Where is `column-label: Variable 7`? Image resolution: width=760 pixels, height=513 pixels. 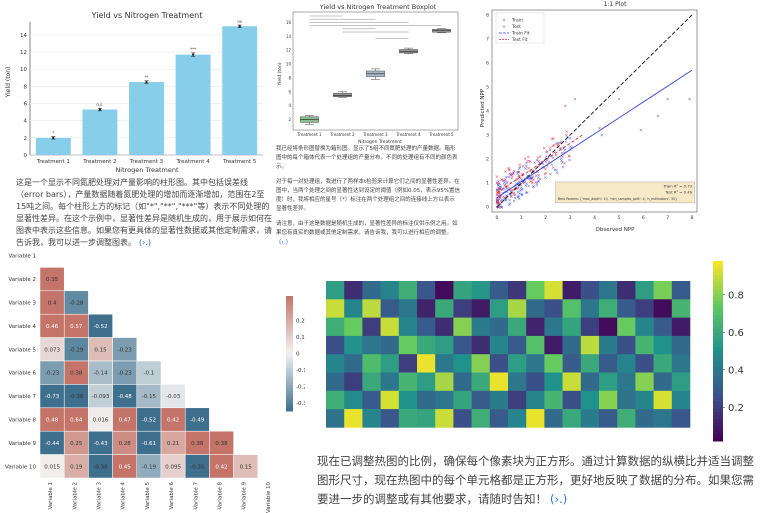 column-label: Variable 7 is located at coordinates (196, 496).